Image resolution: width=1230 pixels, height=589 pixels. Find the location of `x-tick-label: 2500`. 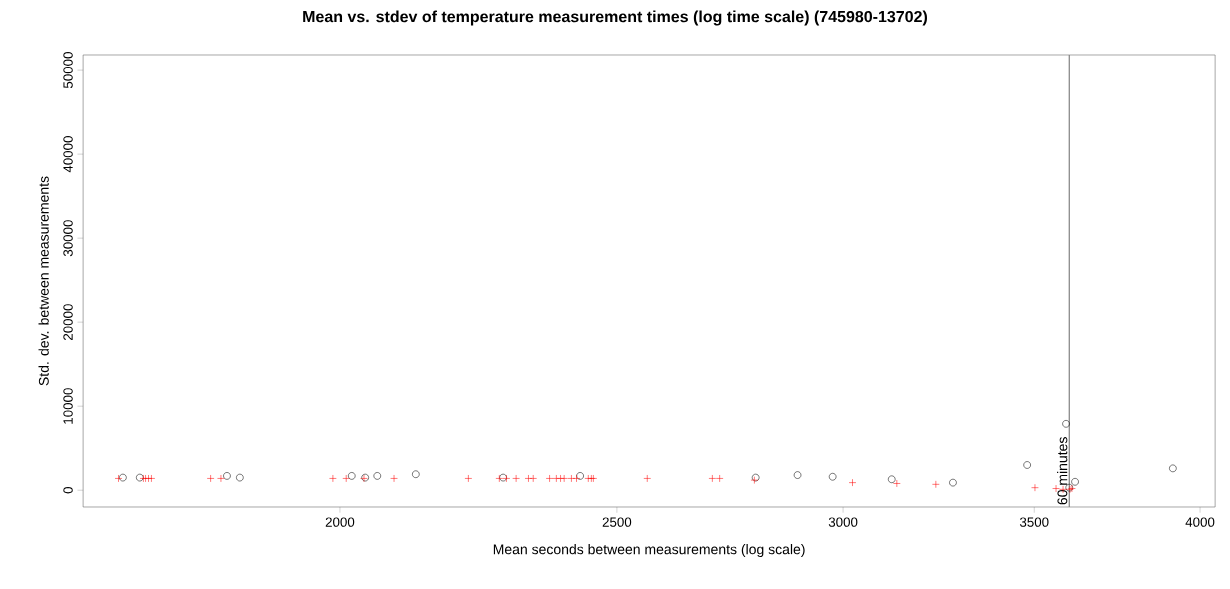

x-tick-label: 2500 is located at coordinates (617, 522).